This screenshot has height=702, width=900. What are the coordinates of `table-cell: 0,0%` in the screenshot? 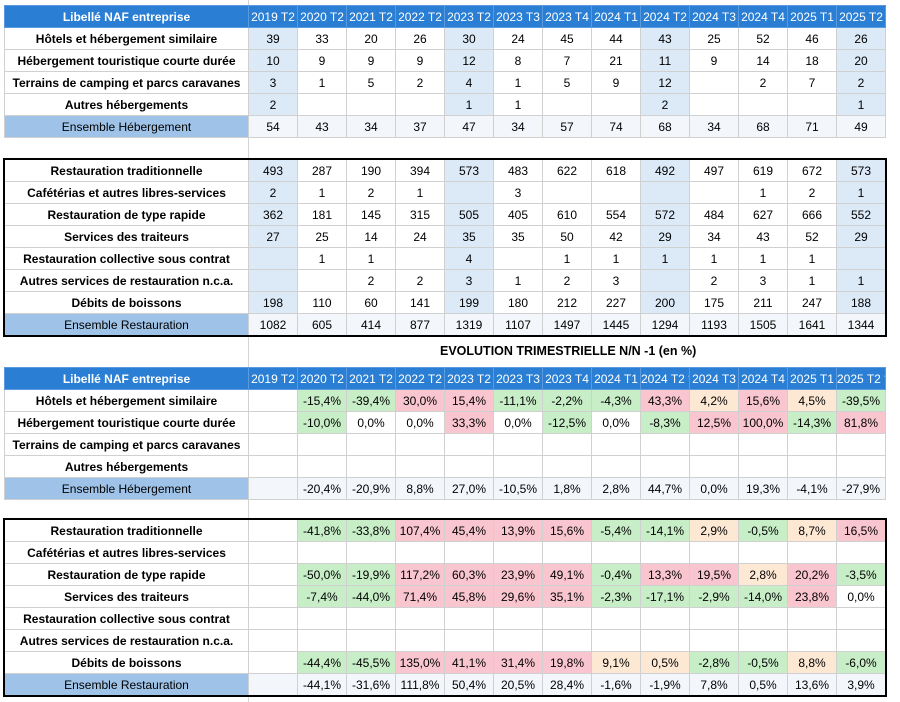 It's located at (420, 422).